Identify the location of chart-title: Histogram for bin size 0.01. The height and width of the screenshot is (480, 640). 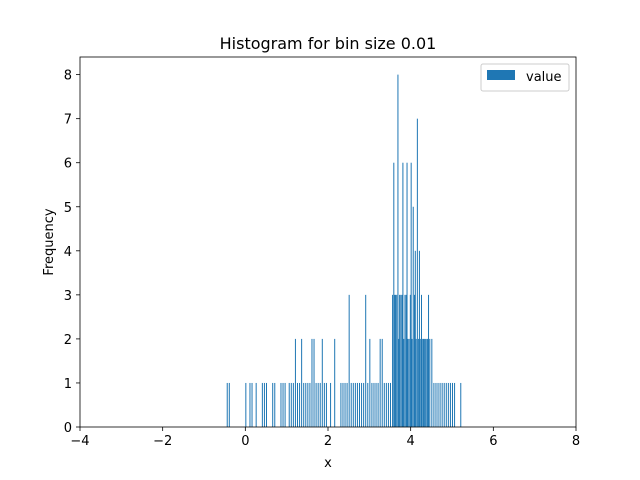
(328, 43).